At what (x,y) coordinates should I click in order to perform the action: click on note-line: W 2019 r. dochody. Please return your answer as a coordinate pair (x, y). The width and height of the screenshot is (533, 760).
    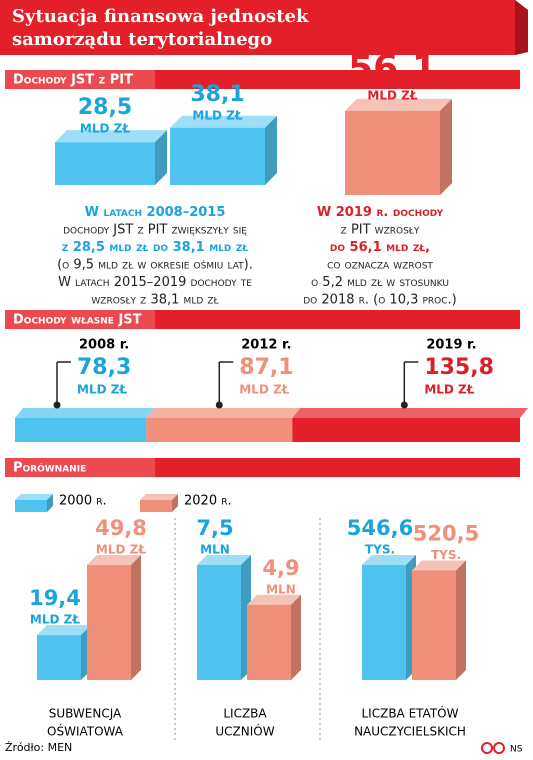
    Looking at the image, I should click on (380, 212).